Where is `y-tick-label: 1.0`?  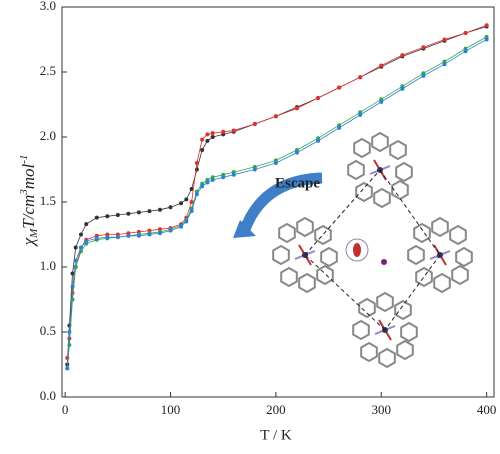
y-tick-label: 1.0 is located at coordinates (48, 265).